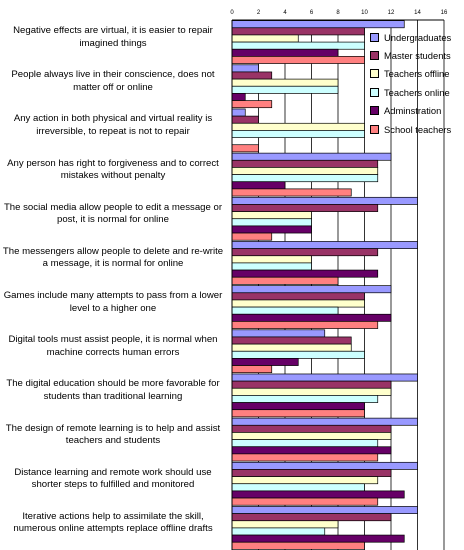 The width and height of the screenshot is (464, 550). What do you see at coordinates (245, 148) in the screenshot?
I see `bar-3-school-teachers` at bounding box center [245, 148].